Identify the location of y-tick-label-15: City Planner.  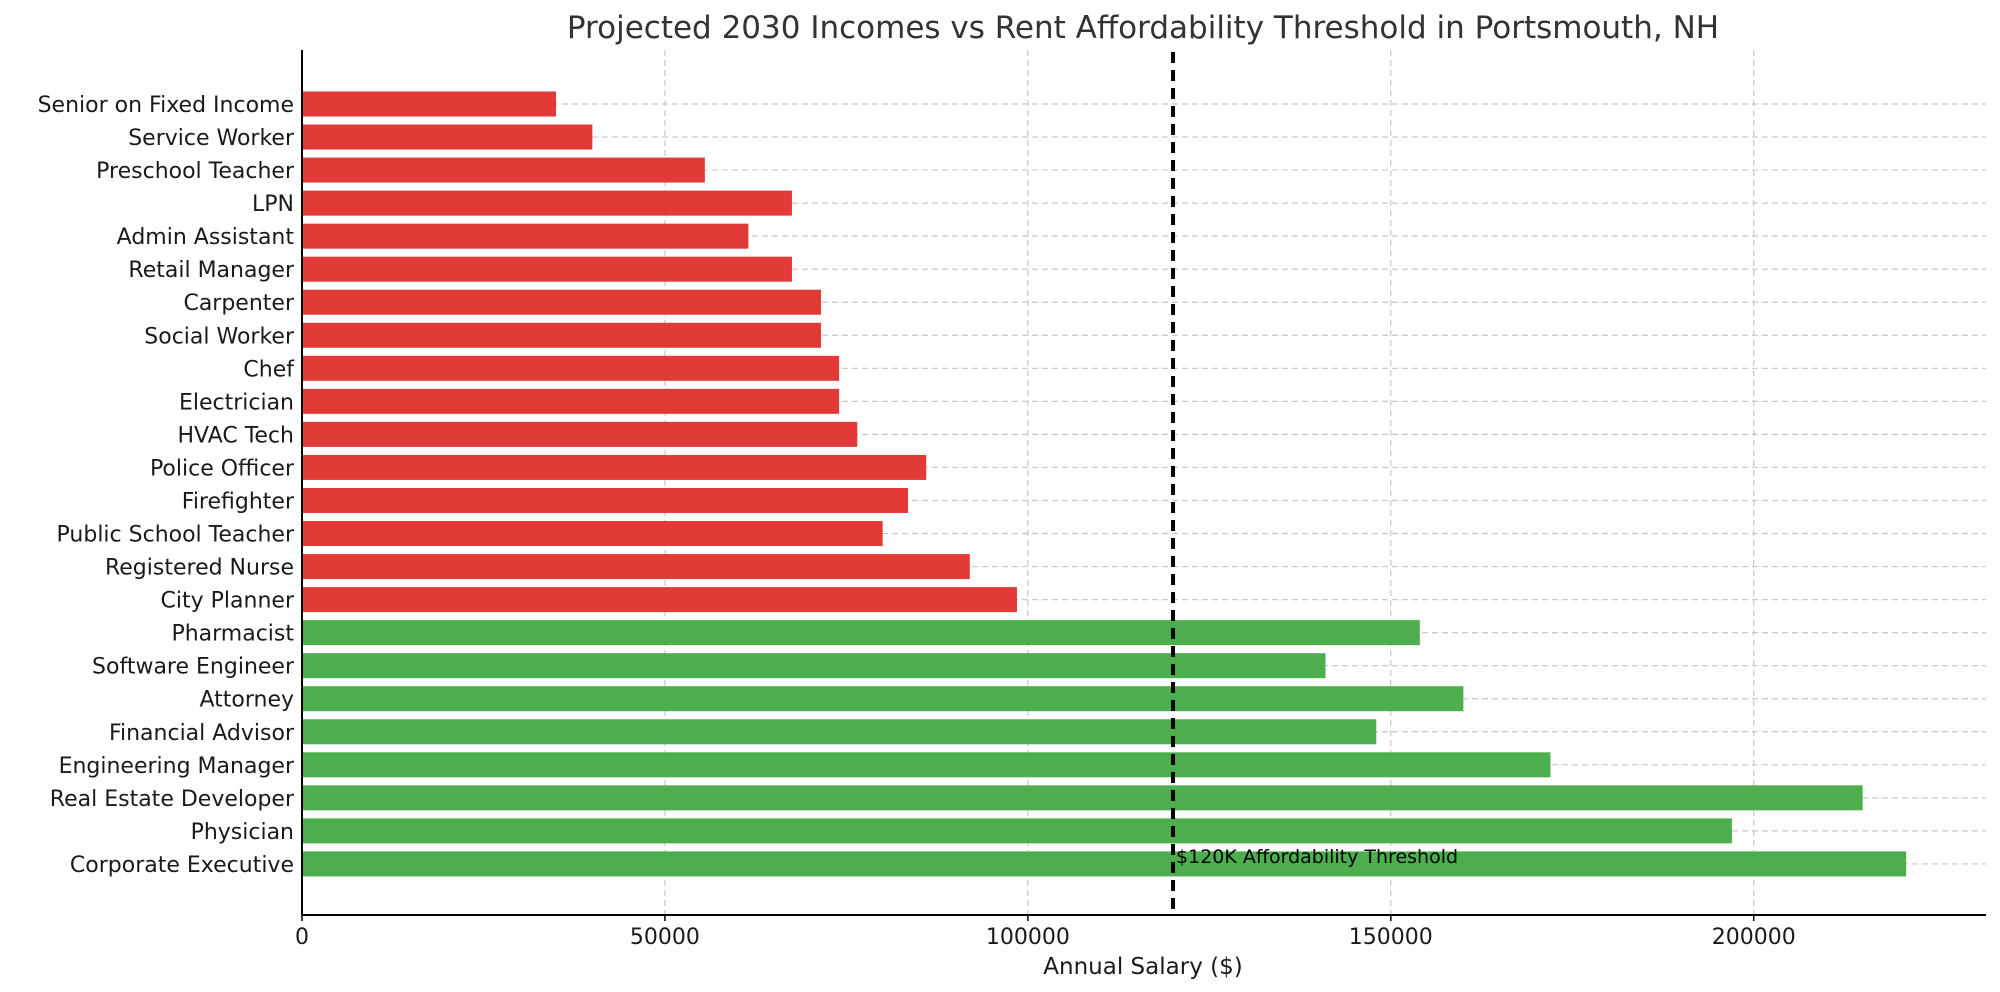
(228, 601).